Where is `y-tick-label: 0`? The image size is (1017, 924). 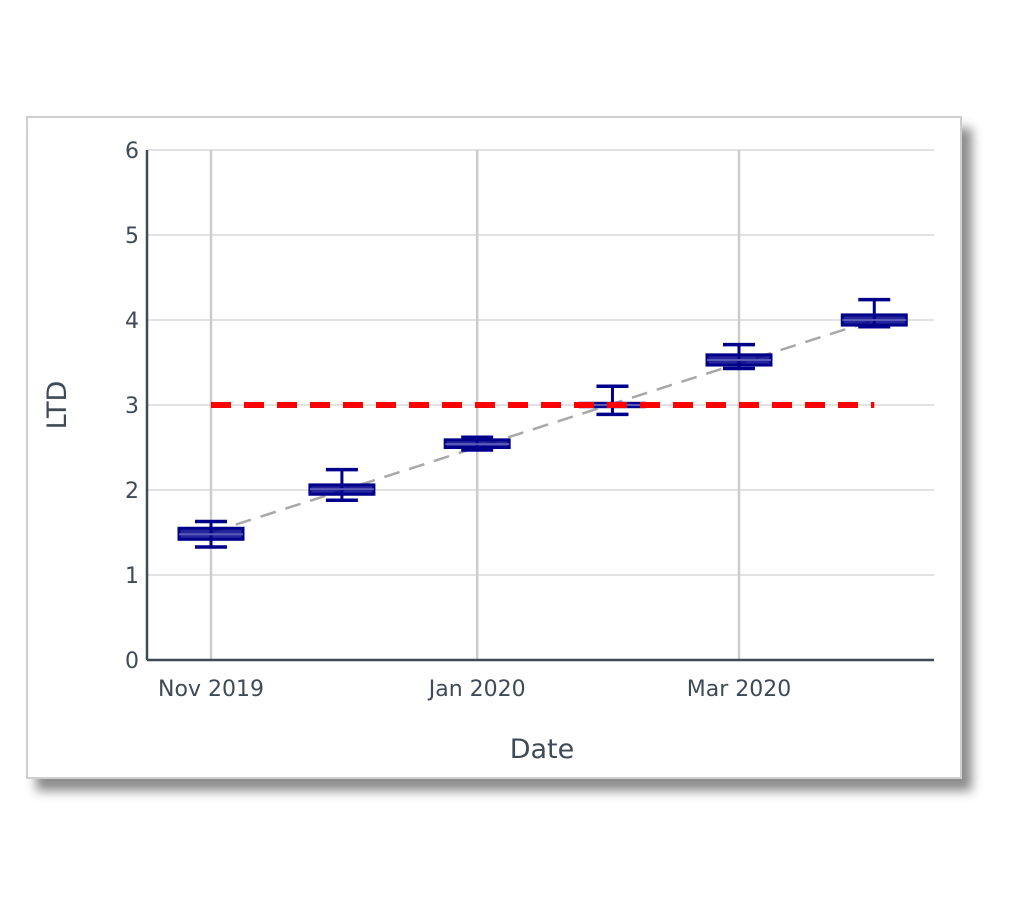
y-tick-label: 0 is located at coordinates (132, 661).